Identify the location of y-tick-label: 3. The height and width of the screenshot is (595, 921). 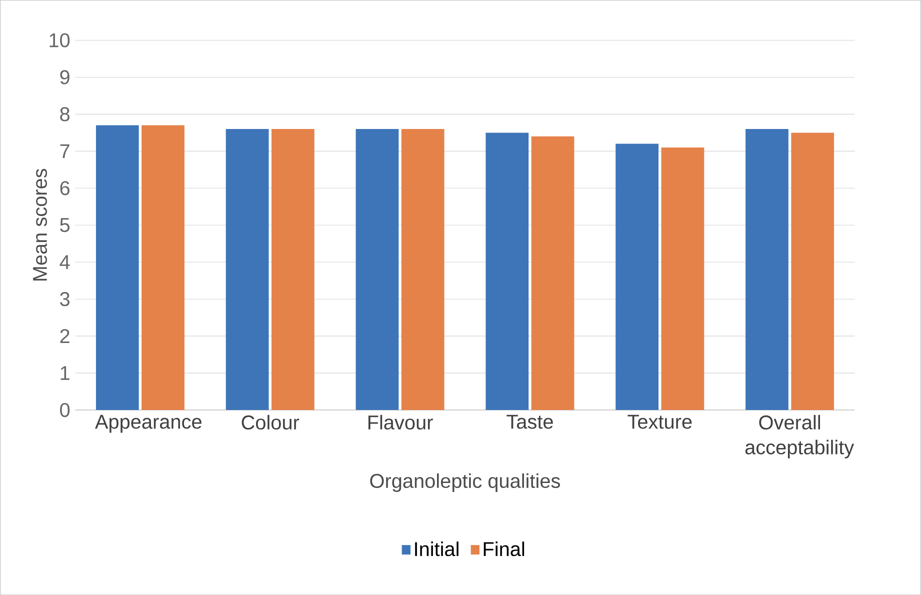
(65, 299).